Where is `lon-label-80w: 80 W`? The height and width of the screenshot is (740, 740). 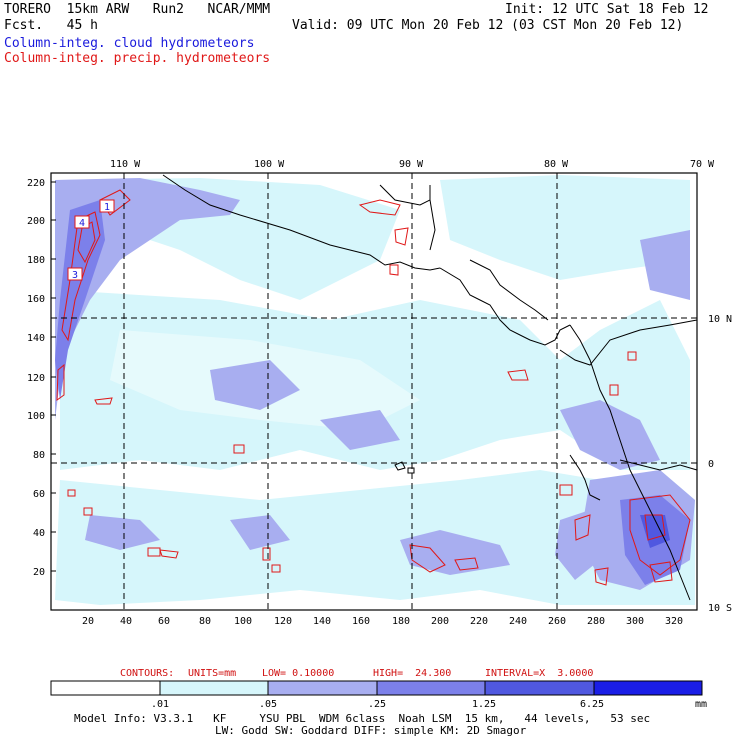
lon-label-80w: 80 W is located at coordinates (556, 164).